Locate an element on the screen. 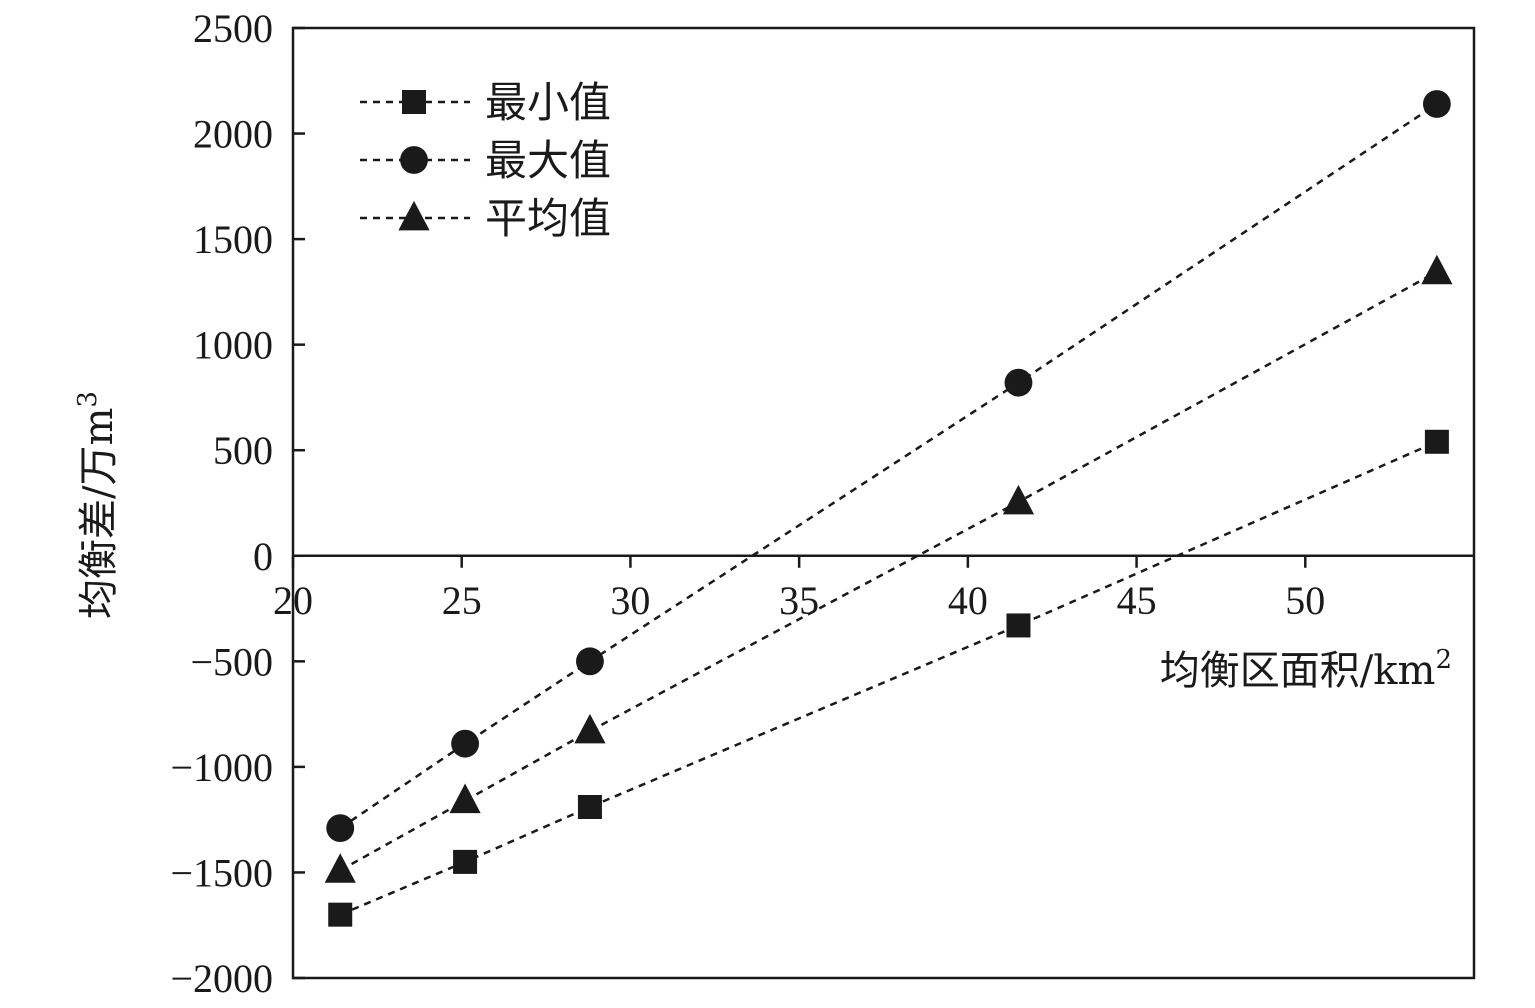 The height and width of the screenshot is (1008, 1535). y-tick-label: 2500 is located at coordinates (233, 28).